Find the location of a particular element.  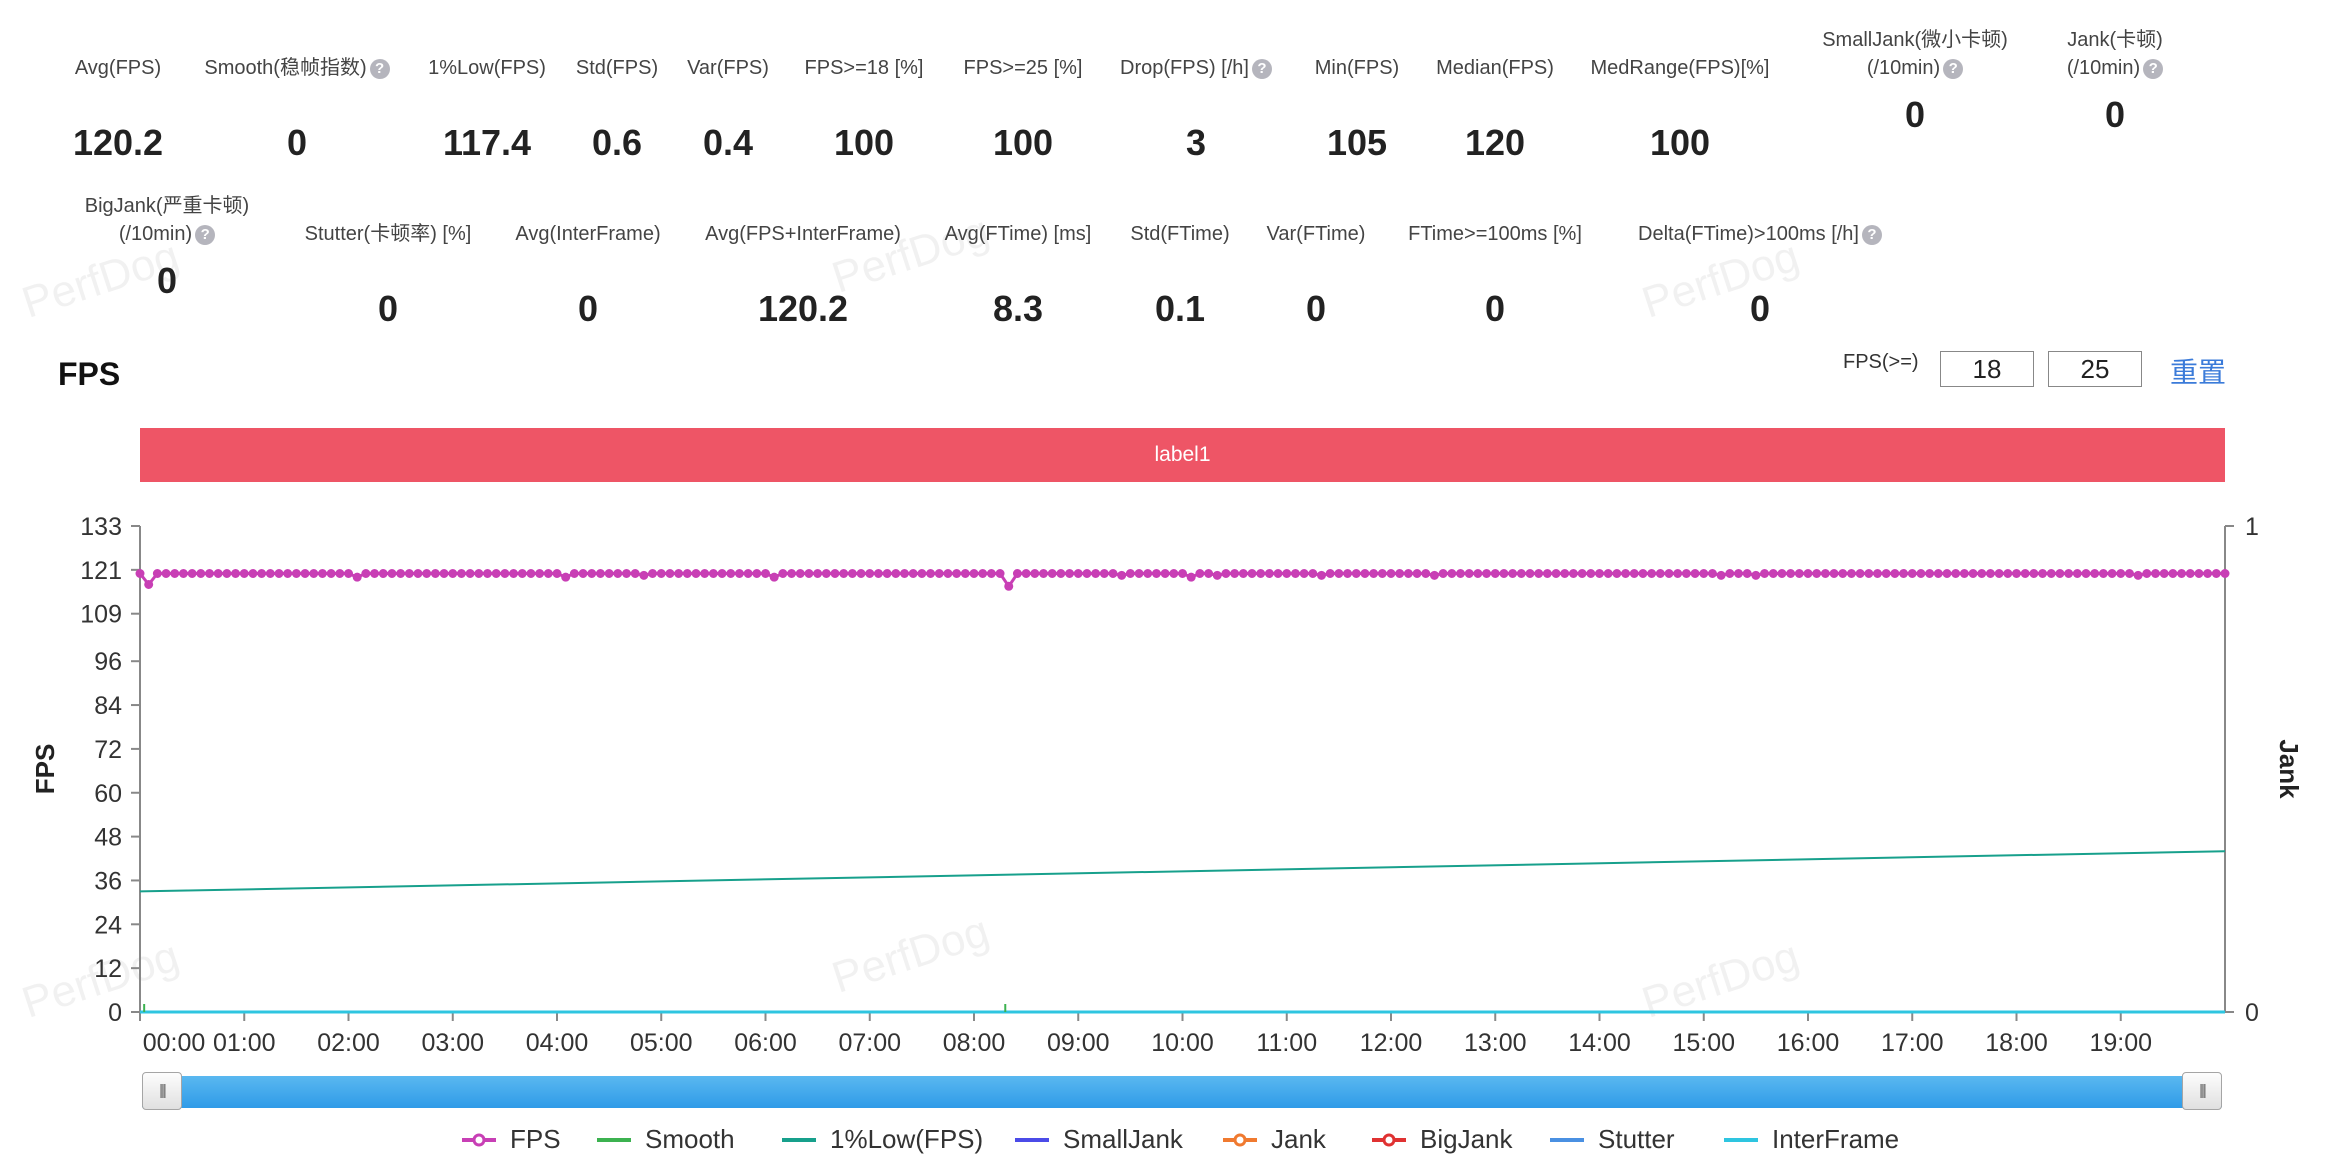

section-title: FPS is located at coordinates (89, 374).